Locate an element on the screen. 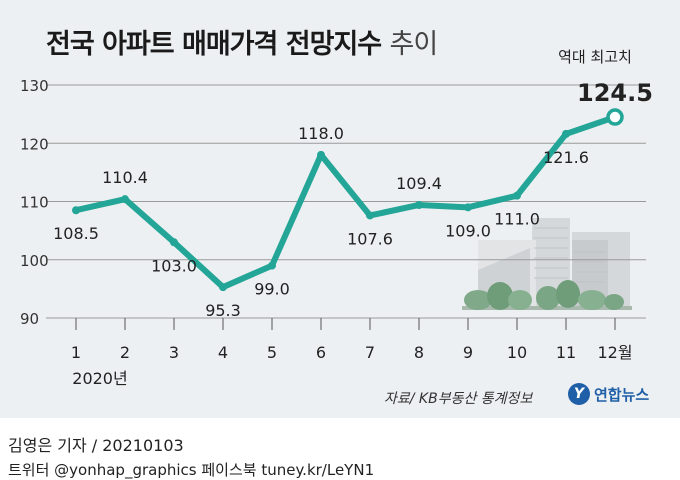 The width and height of the screenshot is (680, 480). x-tick-label: 8 is located at coordinates (419, 352).